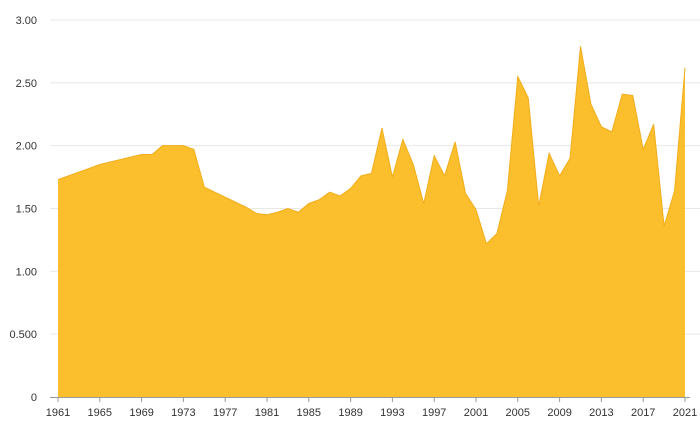 This screenshot has height=433, width=700. I want to click on x-tick-label: 1965, so click(100, 413).